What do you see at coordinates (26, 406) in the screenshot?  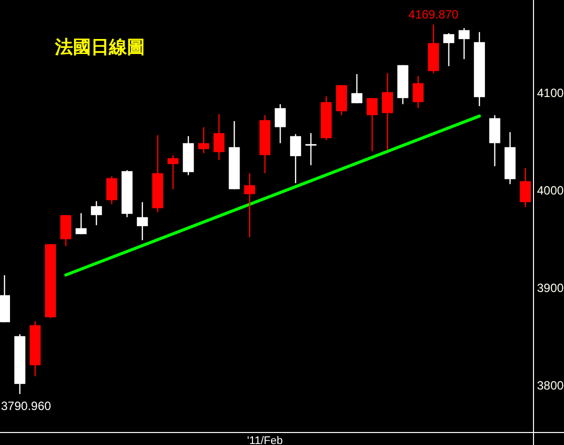 I see `annotation: 3790.960` at bounding box center [26, 406].